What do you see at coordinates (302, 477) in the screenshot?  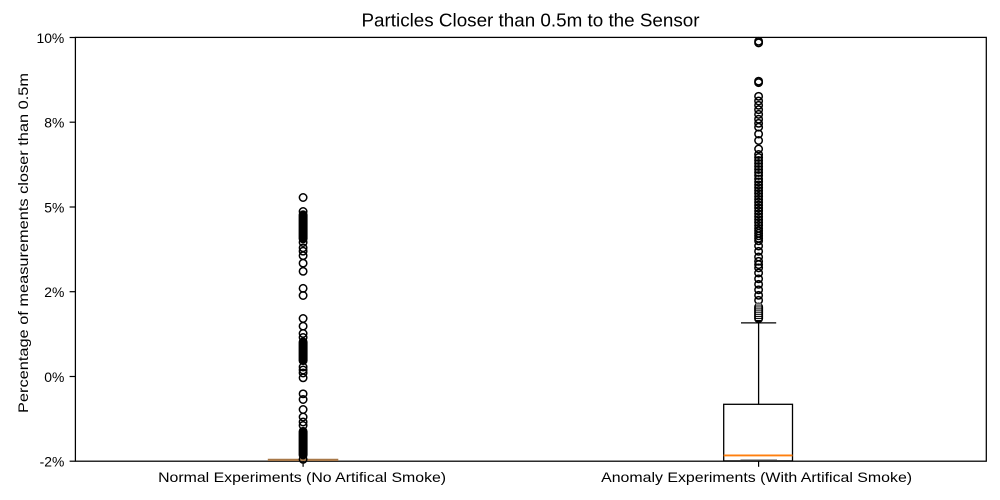 I see `svg-text:Normal Experiments (No Artific: Normal Experiments (No Artifical Smoke)` at bounding box center [302, 477].